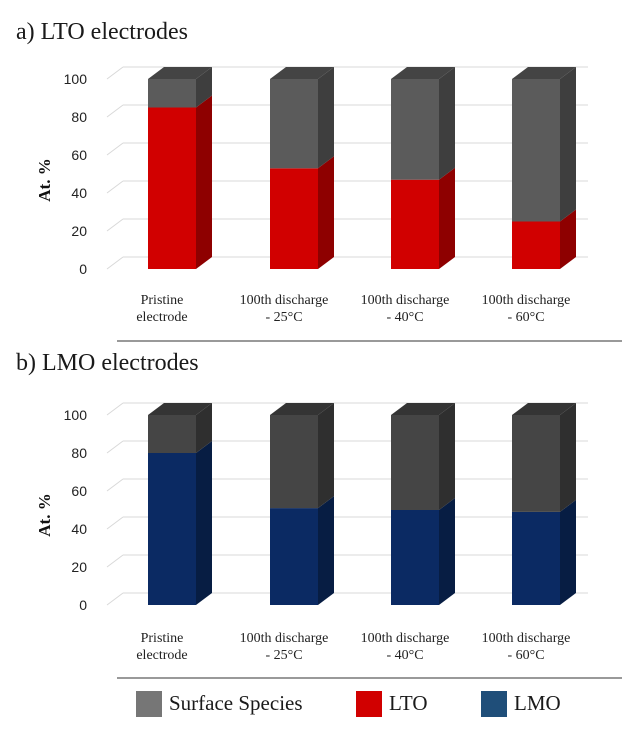 This screenshot has width=640, height=734. I want to click on legend-label: Surface Species, so click(236, 703).